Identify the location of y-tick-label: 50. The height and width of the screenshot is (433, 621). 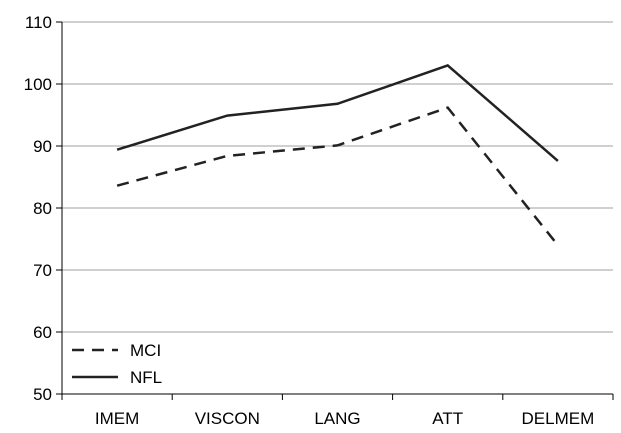
(42, 394).